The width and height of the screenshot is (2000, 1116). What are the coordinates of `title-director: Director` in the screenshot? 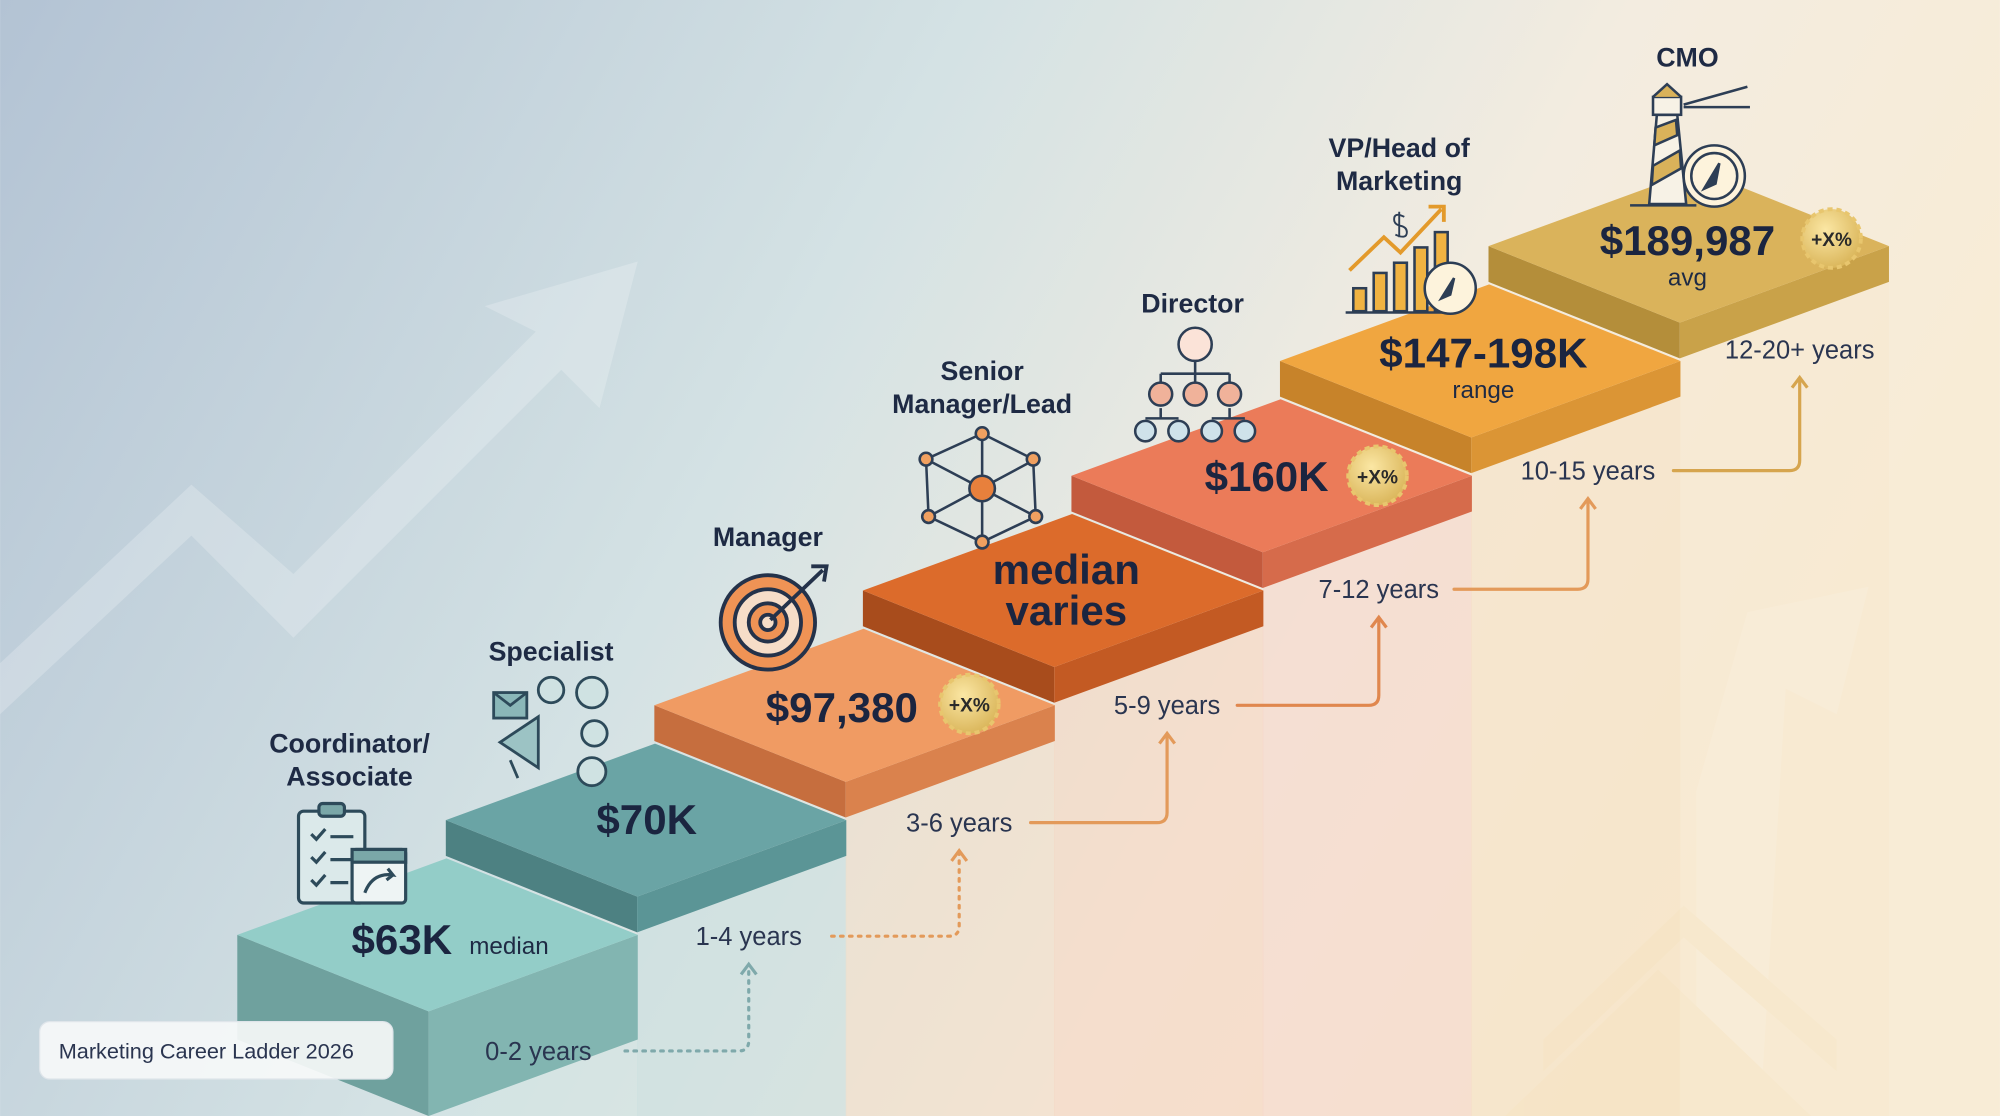 It's located at (1192, 303).